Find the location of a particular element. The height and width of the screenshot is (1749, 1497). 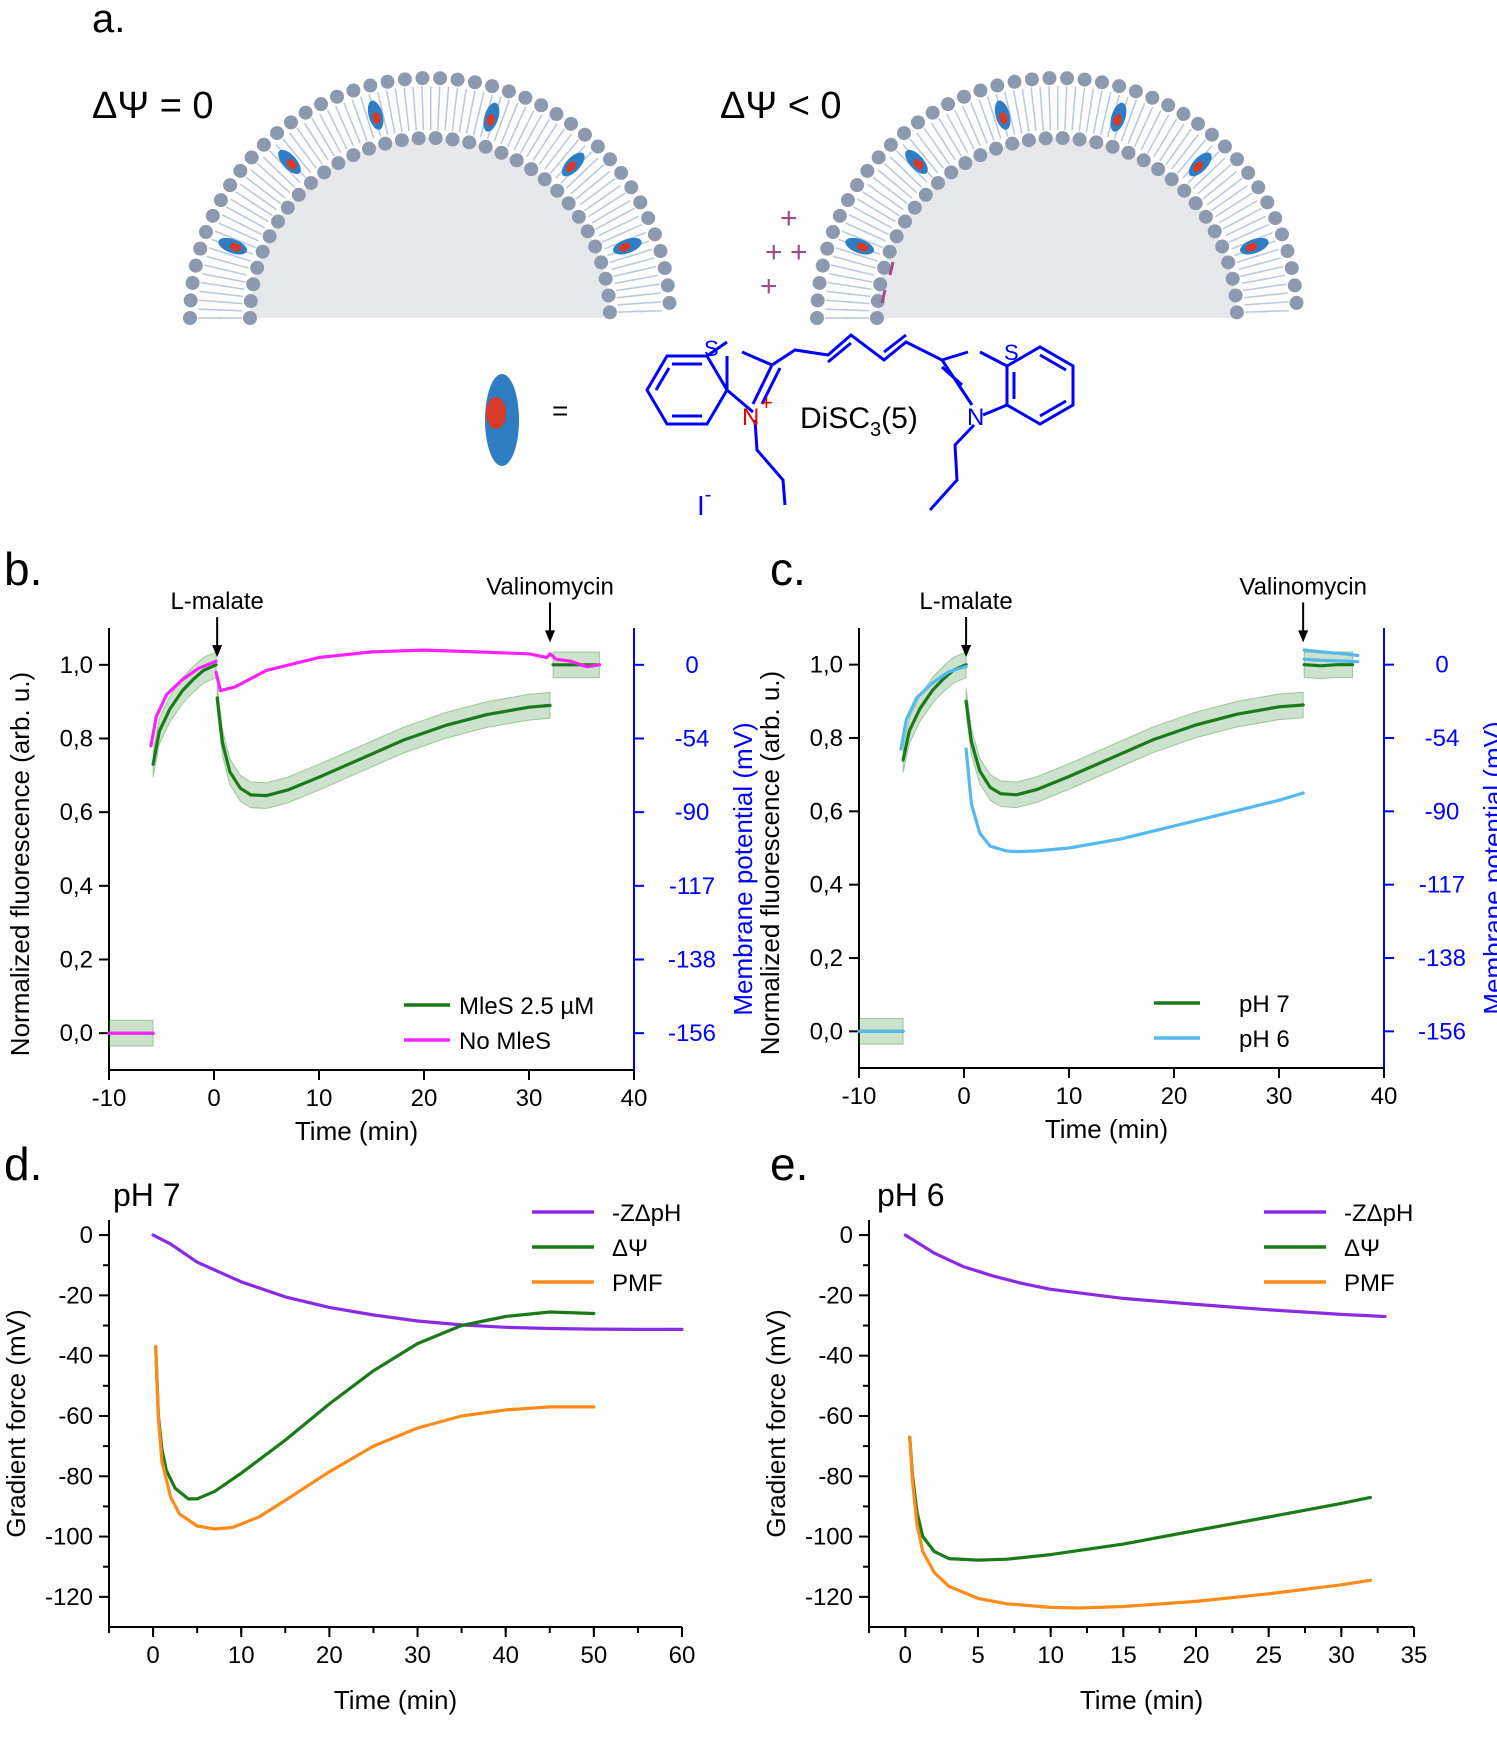

equals-sign: = is located at coordinates (560, 410).